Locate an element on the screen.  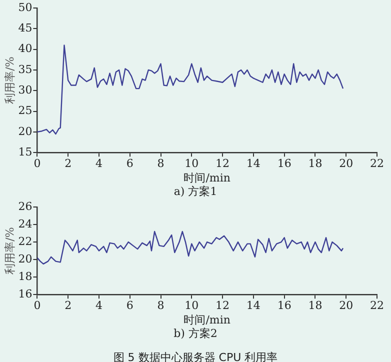
y-tick-label: 45 is located at coordinates (25, 28).